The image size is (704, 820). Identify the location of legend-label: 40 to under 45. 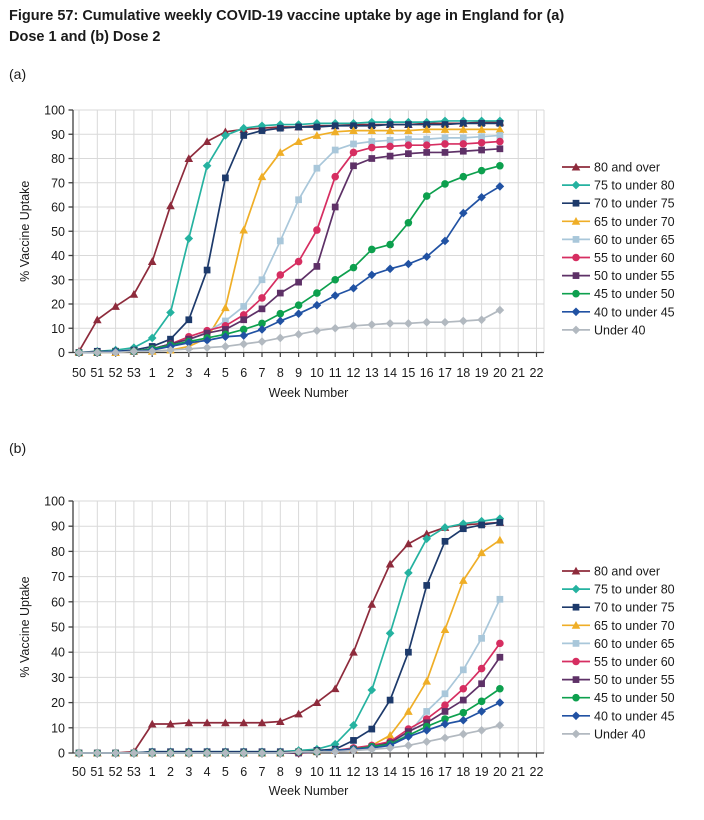
(634, 716).